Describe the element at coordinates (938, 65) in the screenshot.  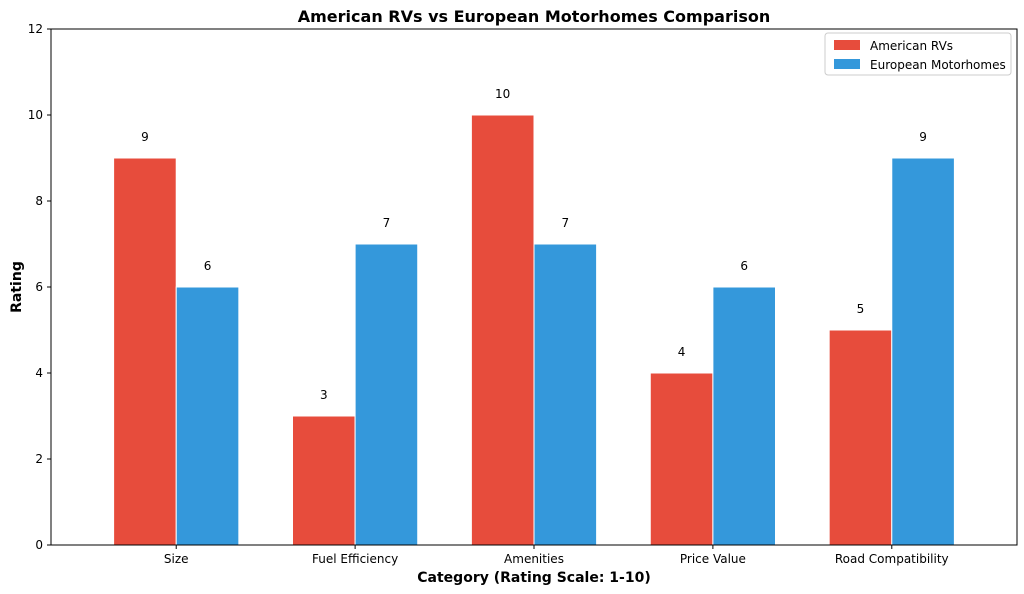
I see `legend-entry-label: European Motorhomes` at that location.